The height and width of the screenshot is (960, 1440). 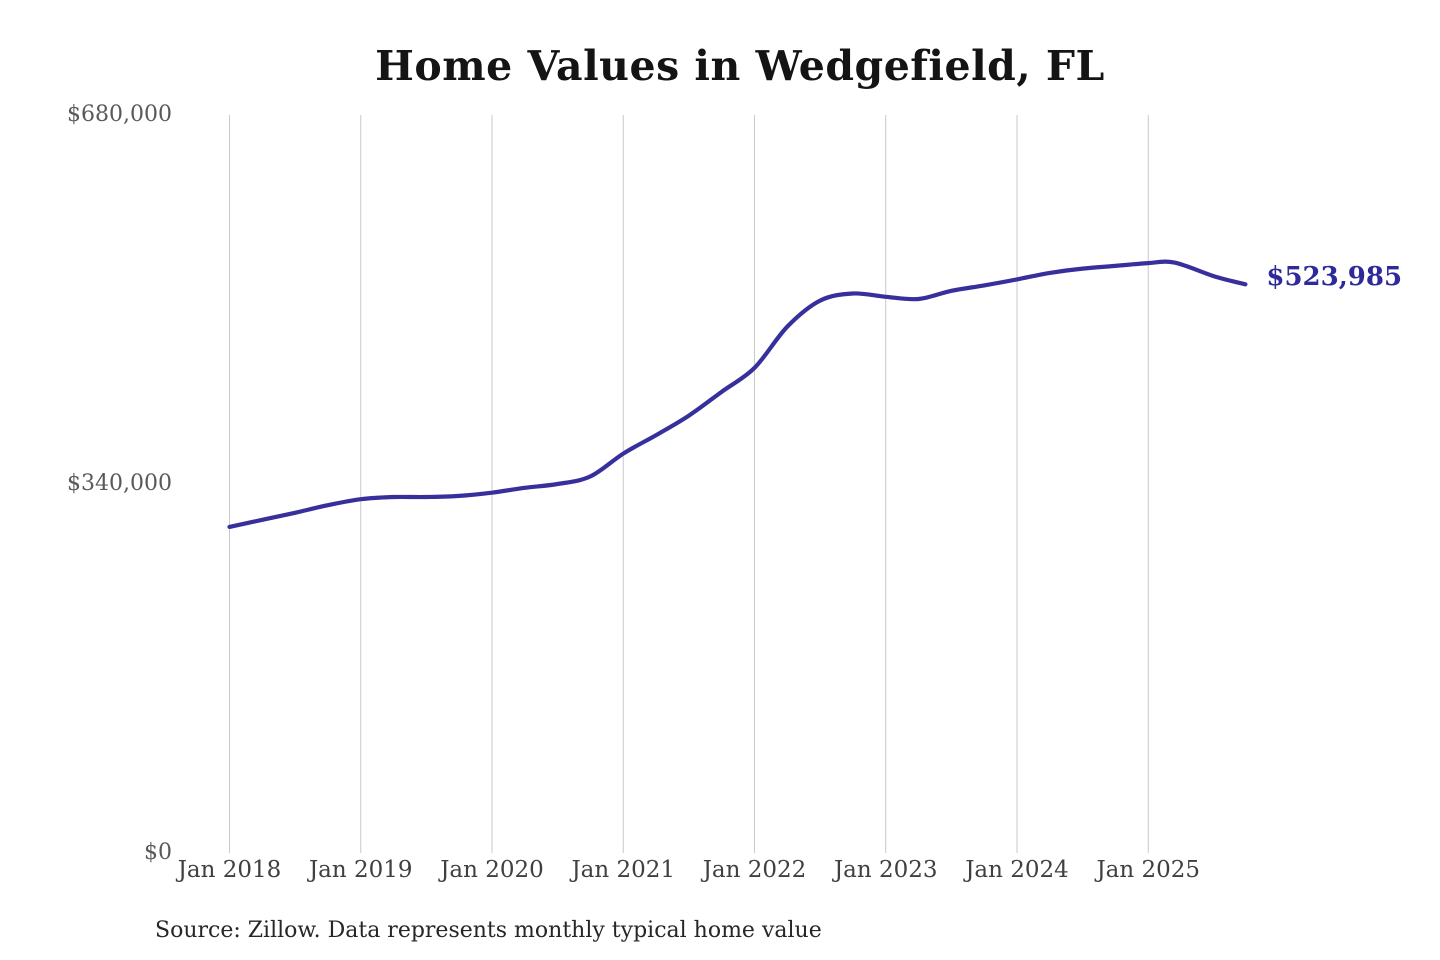 I want to click on x-tick-label-2023: Jan 2023, so click(x=885, y=870).